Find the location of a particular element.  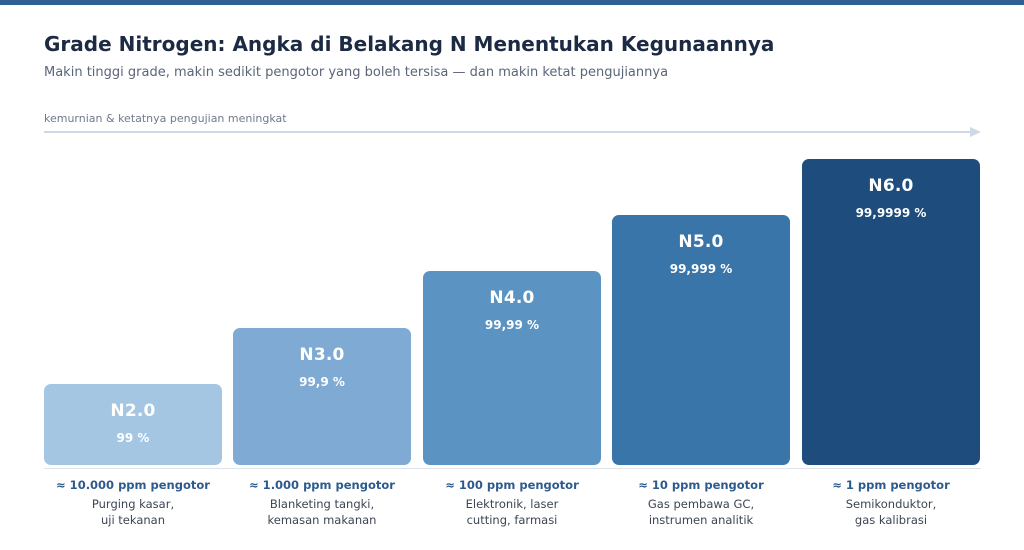

purity-label: 99,9999 % is located at coordinates (891, 213).